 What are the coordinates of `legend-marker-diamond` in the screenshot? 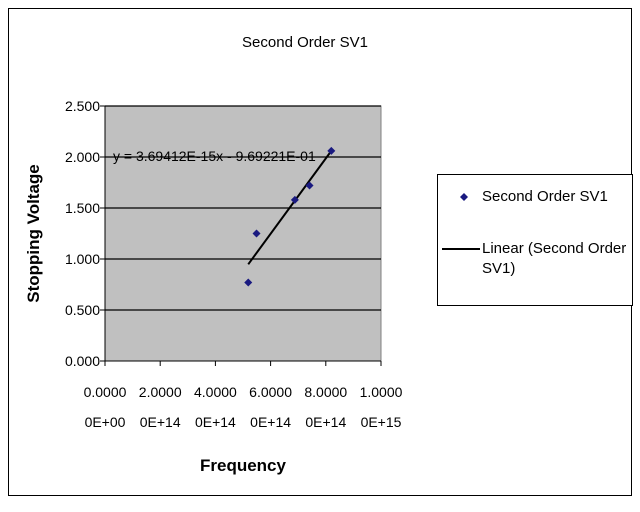 It's located at (464, 197).